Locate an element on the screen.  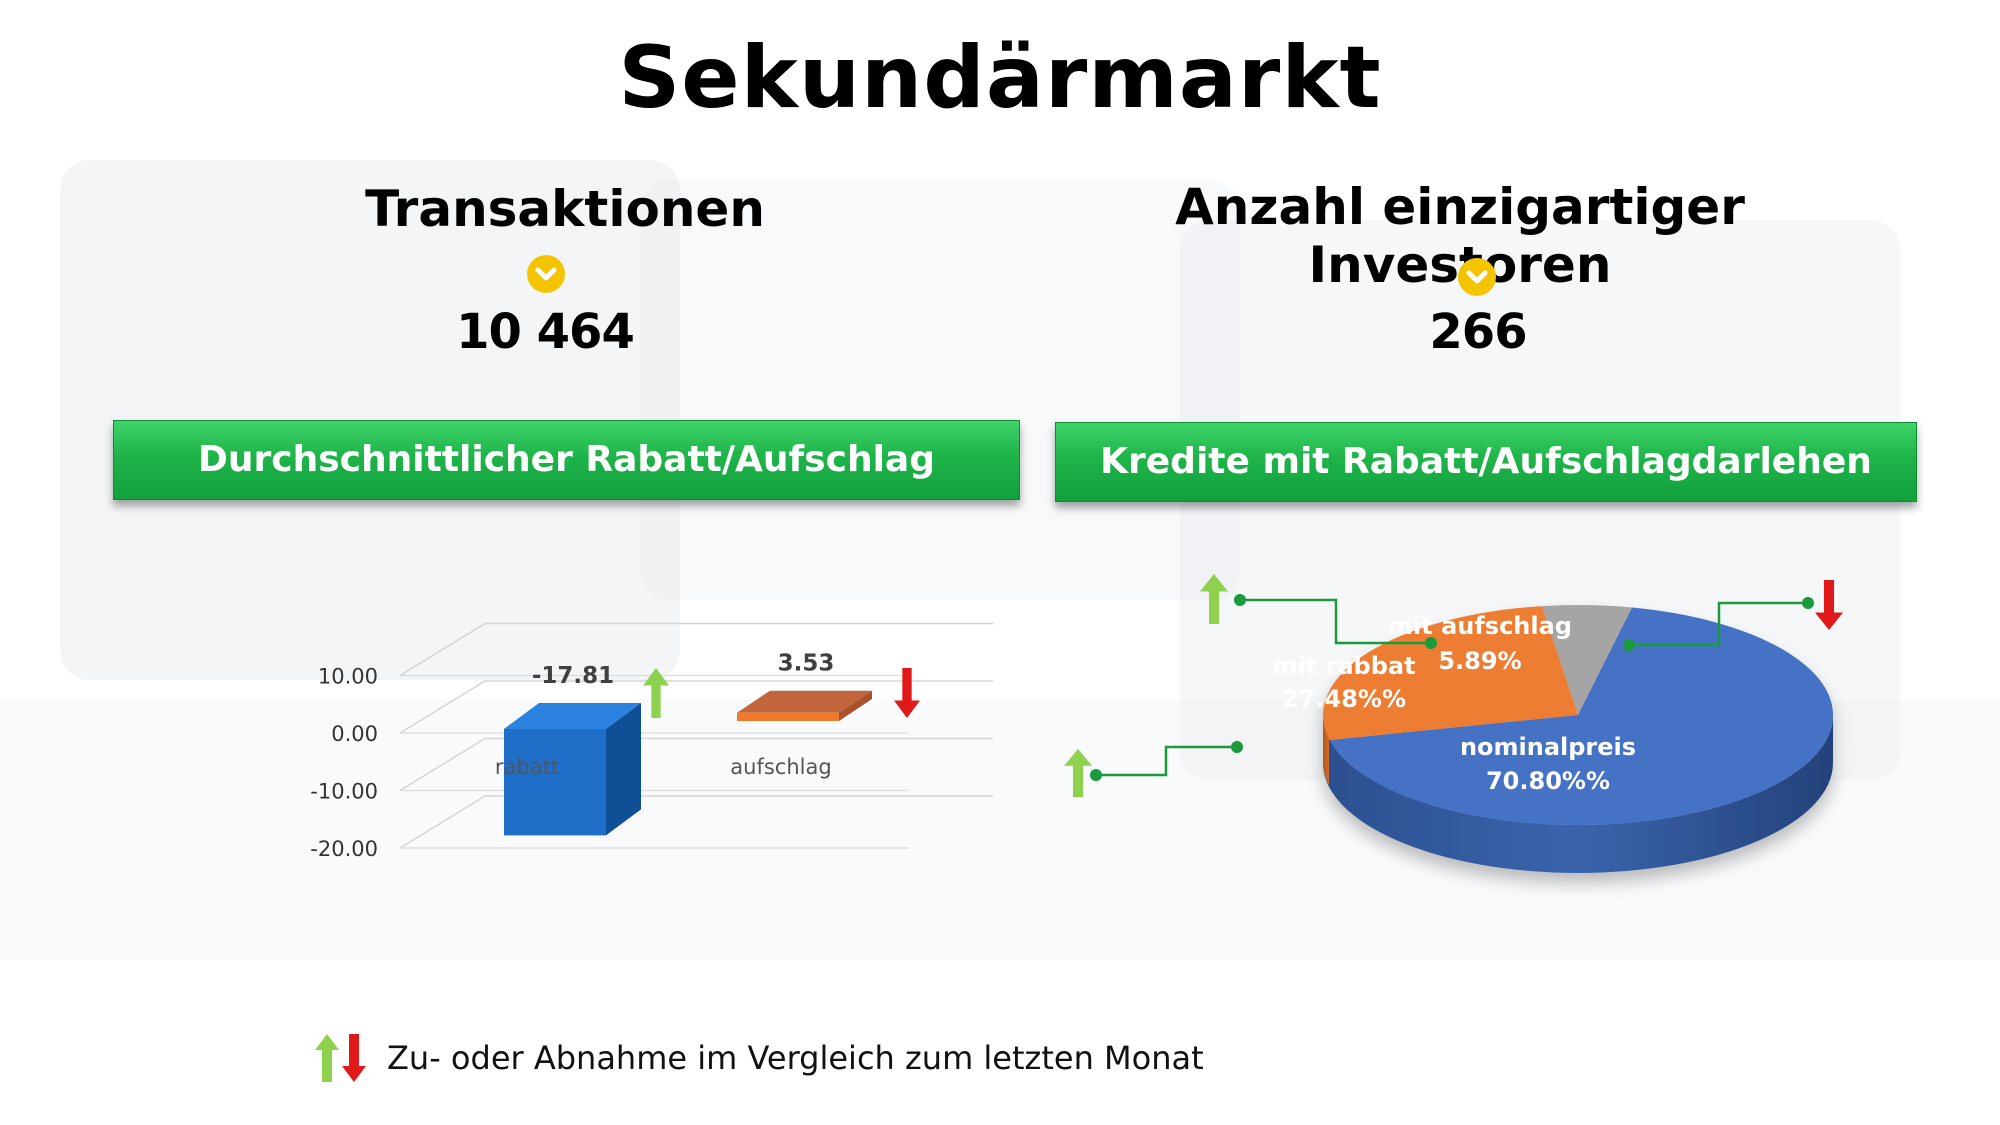
pie-rim is located at coordinates (1578, 794).